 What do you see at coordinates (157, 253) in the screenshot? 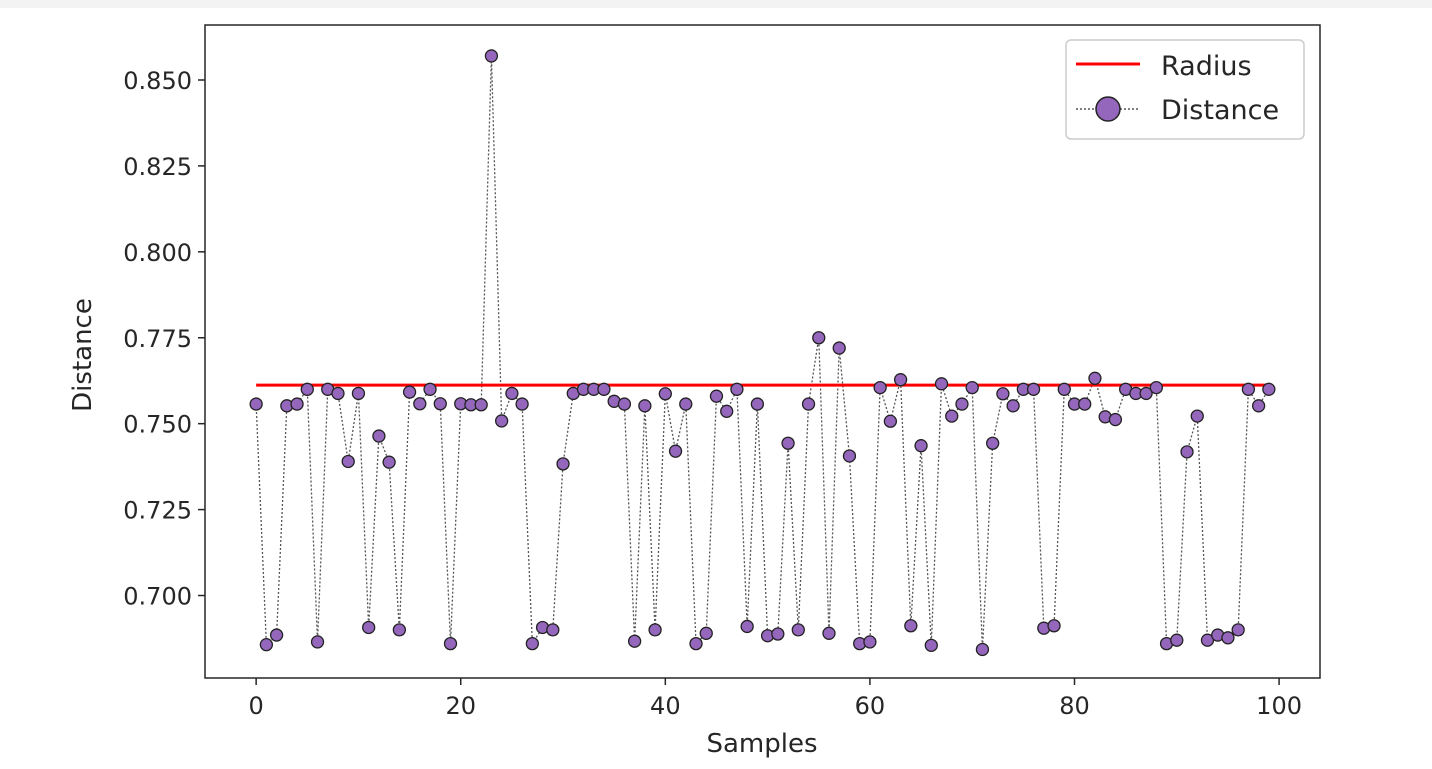
I see `y-tick-label: 0.800` at bounding box center [157, 253].